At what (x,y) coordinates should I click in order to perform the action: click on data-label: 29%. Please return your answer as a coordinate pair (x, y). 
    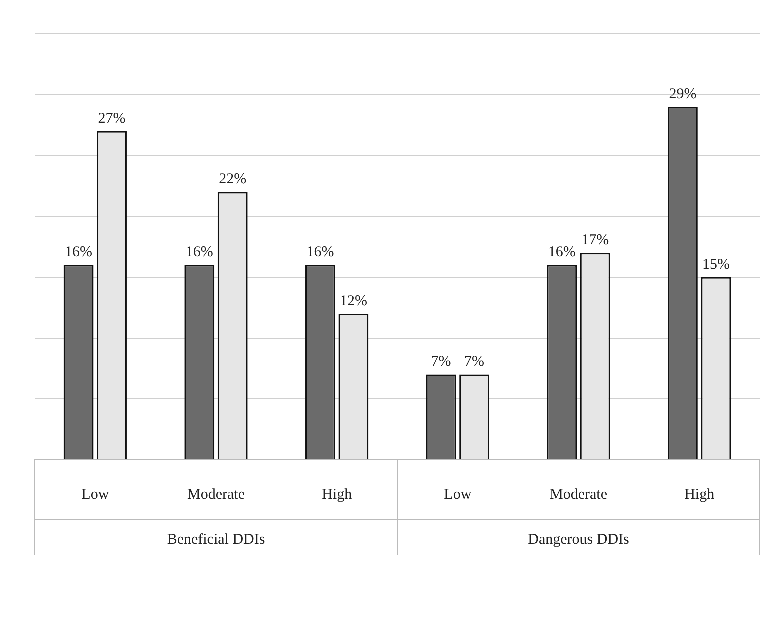
    Looking at the image, I should click on (683, 94).